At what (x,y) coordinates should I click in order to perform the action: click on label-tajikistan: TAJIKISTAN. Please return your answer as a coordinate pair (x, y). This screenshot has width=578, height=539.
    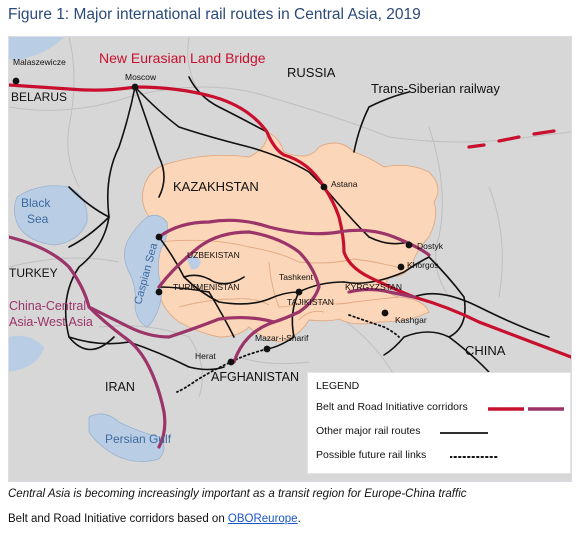
    Looking at the image, I should click on (310, 302).